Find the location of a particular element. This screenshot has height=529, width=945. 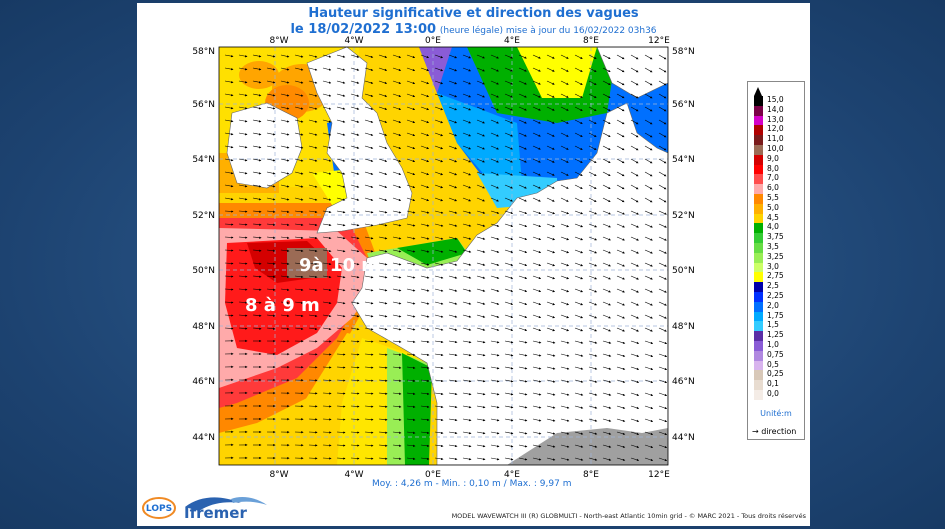

lat-label: 56°N is located at coordinates (203, 105).